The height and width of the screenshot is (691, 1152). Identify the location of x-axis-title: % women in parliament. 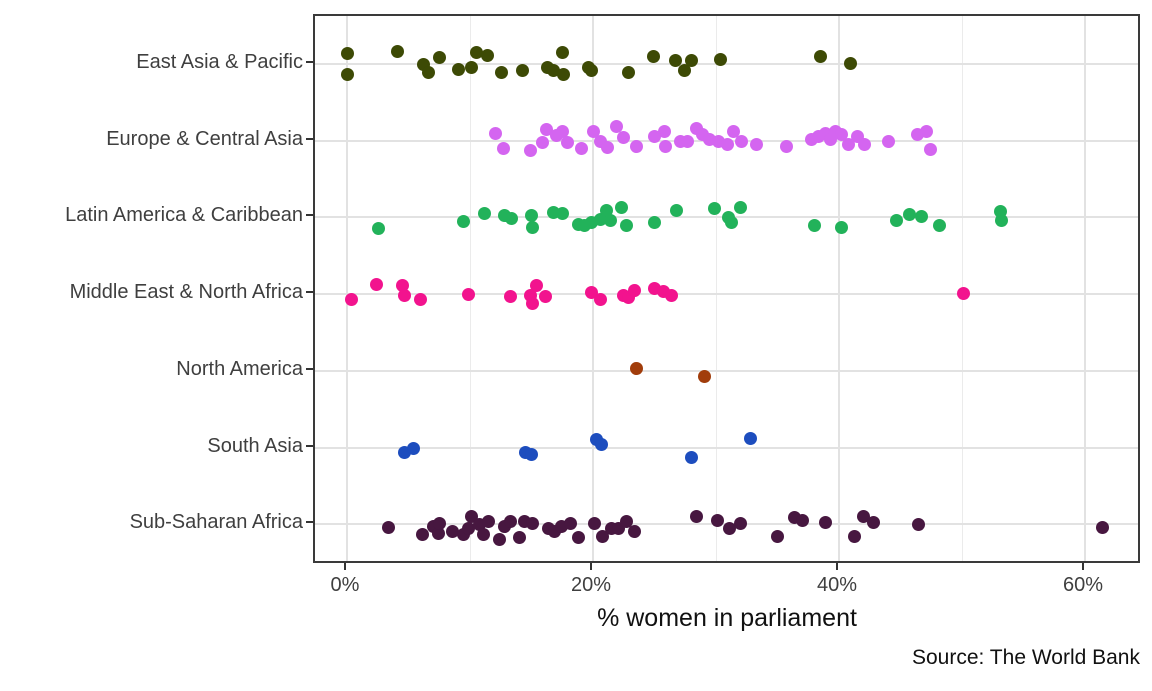
(727, 618).